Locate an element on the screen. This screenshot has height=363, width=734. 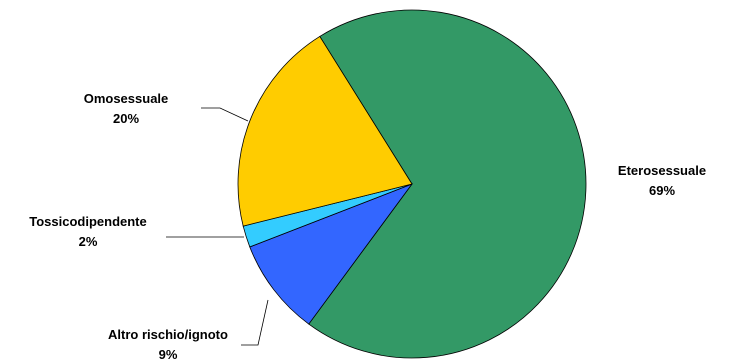
pie-slice-omosessuale is located at coordinates (325, 131).